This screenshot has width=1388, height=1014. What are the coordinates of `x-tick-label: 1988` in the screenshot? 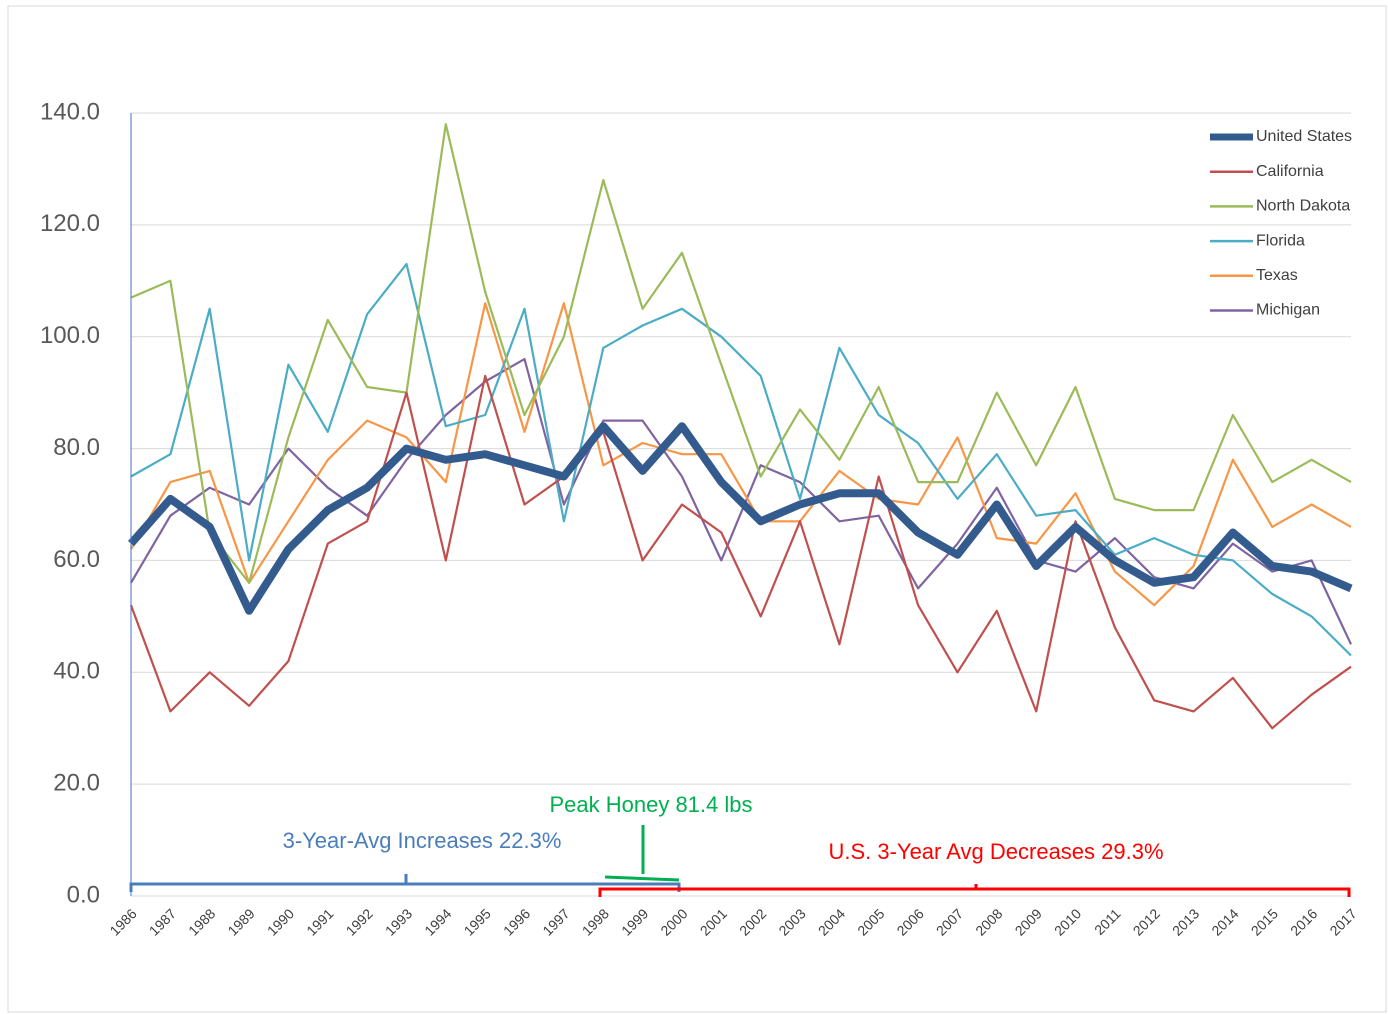 It's located at (201, 921).